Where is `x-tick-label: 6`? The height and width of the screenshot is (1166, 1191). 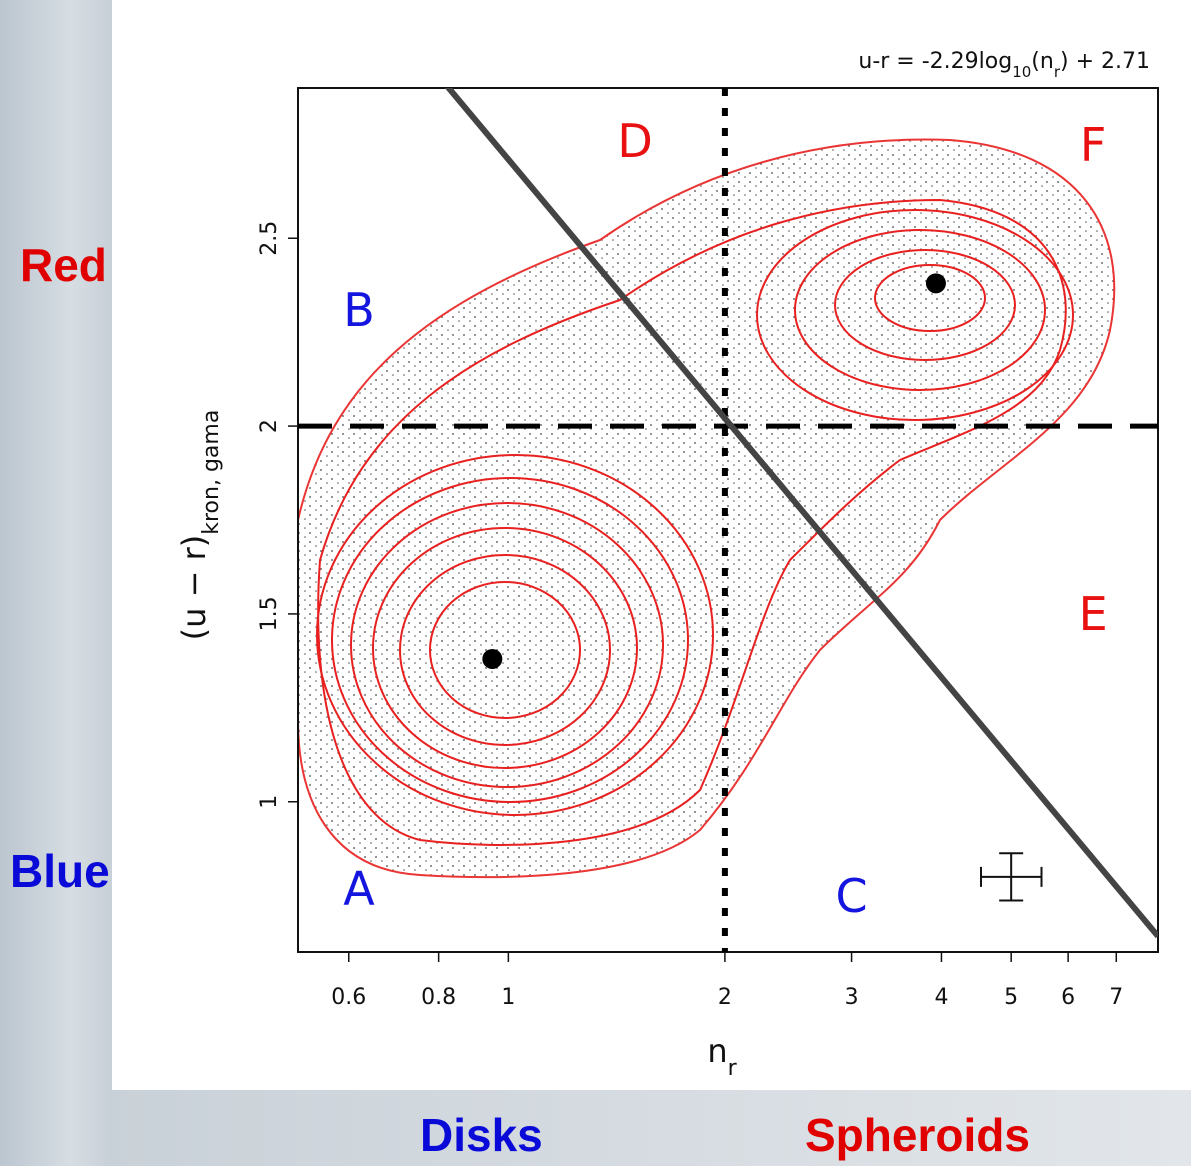 x-tick-label: 6 is located at coordinates (1068, 997).